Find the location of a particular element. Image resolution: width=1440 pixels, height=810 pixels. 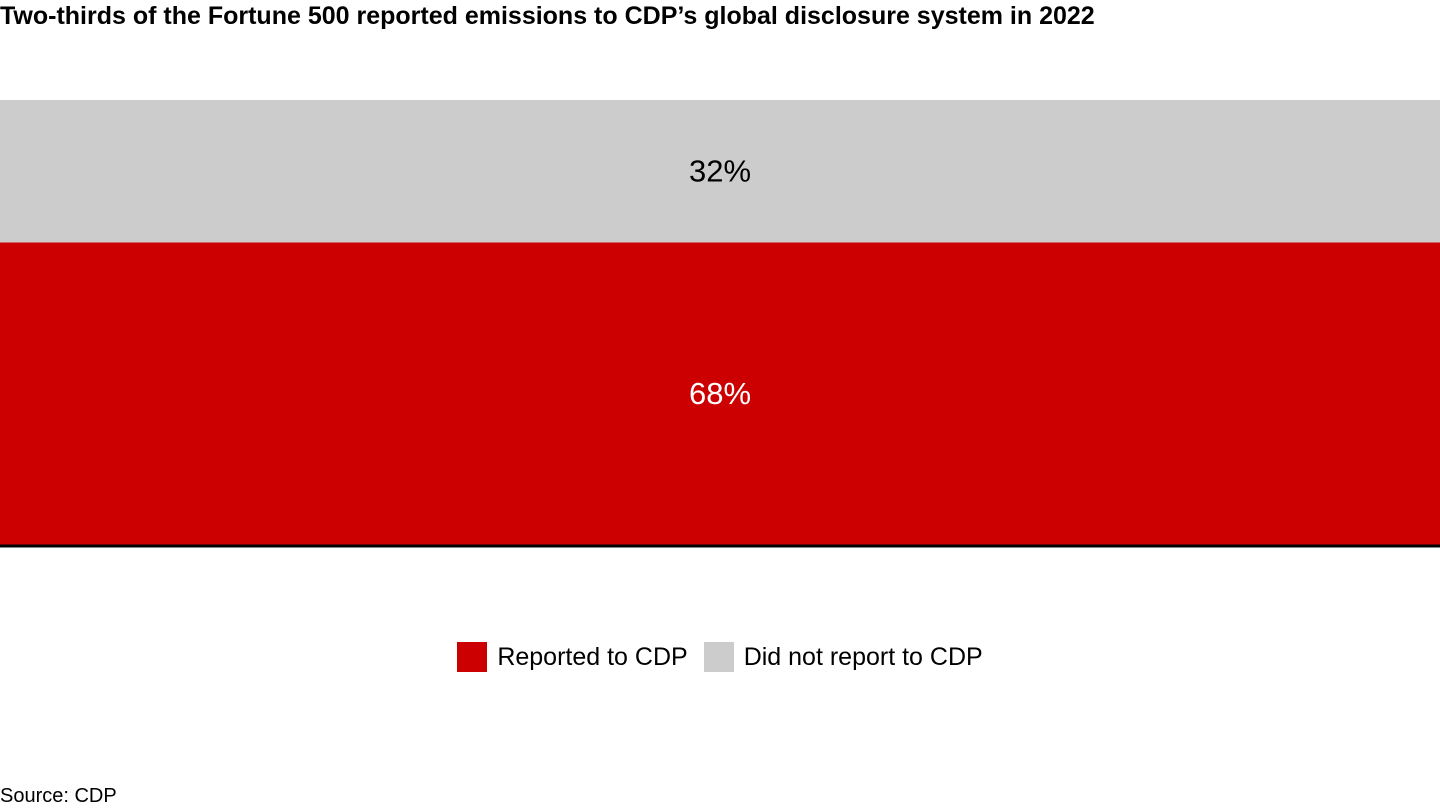

legend-item-reported: Reported to CDP is located at coordinates (572, 657).